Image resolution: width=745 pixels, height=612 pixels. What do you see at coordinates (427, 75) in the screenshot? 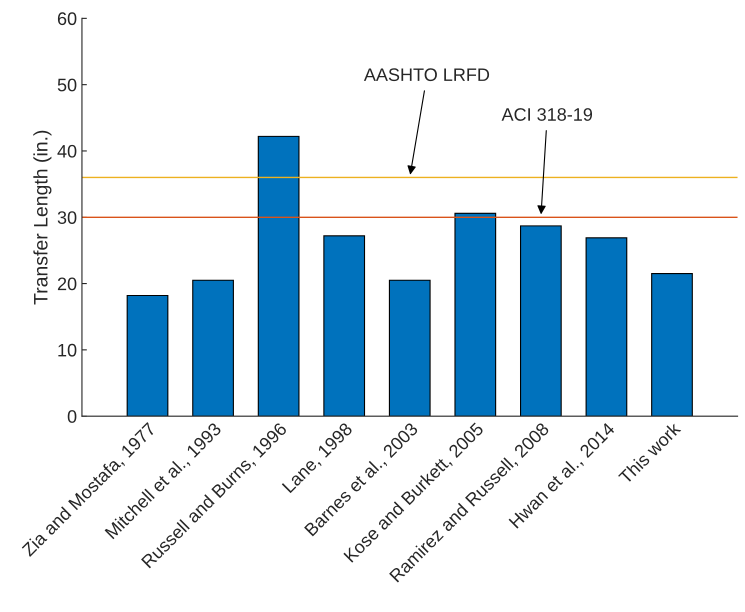
I see `annotation: AASHTO LRFD` at bounding box center [427, 75].